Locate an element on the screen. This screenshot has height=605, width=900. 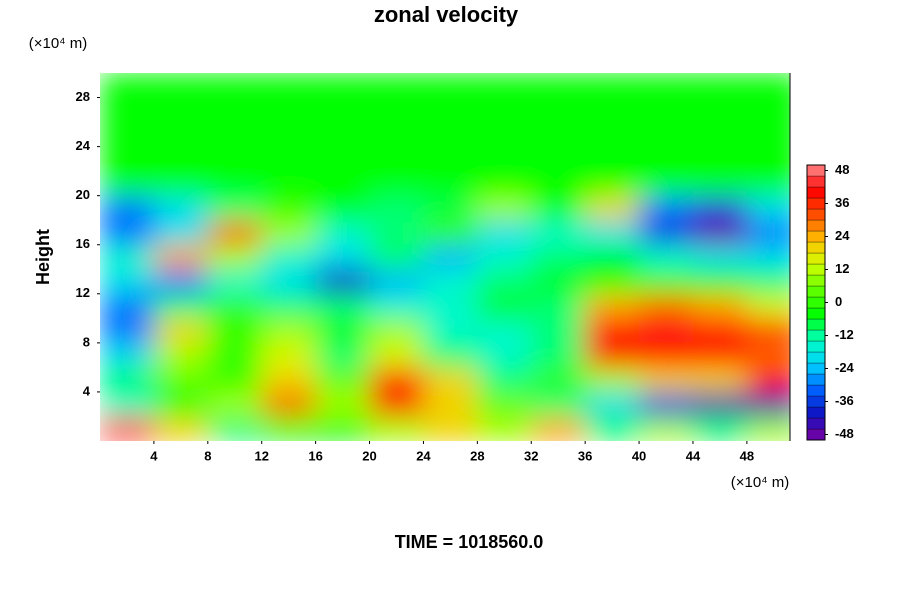
y-tick-label: 24 is located at coordinates (83, 145).